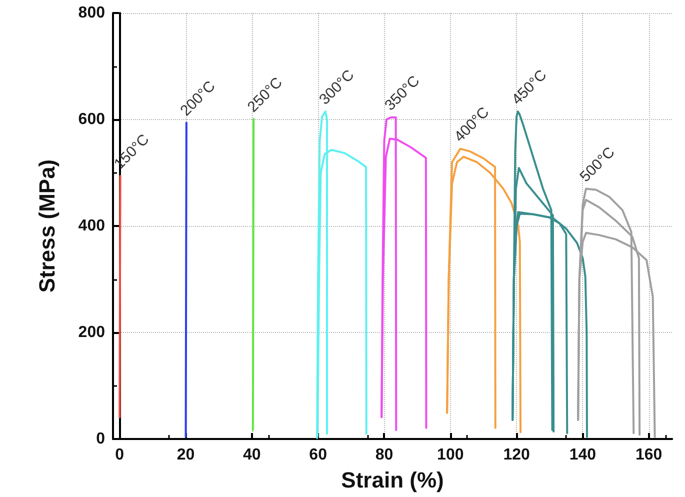  What do you see at coordinates (648, 455) in the screenshot?
I see `x-tick-label: 160` at bounding box center [648, 455].